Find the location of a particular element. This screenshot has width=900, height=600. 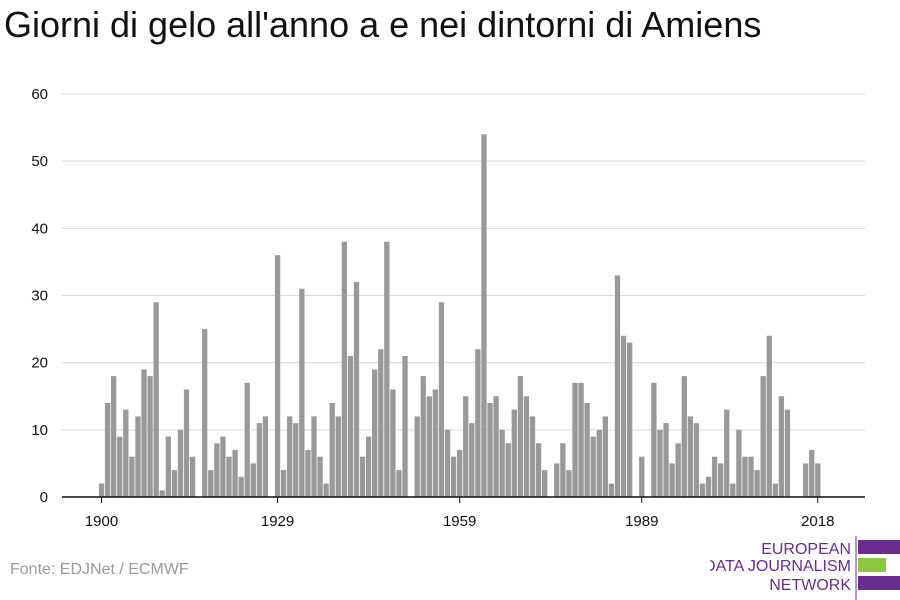

bar-1989 is located at coordinates (642, 476).